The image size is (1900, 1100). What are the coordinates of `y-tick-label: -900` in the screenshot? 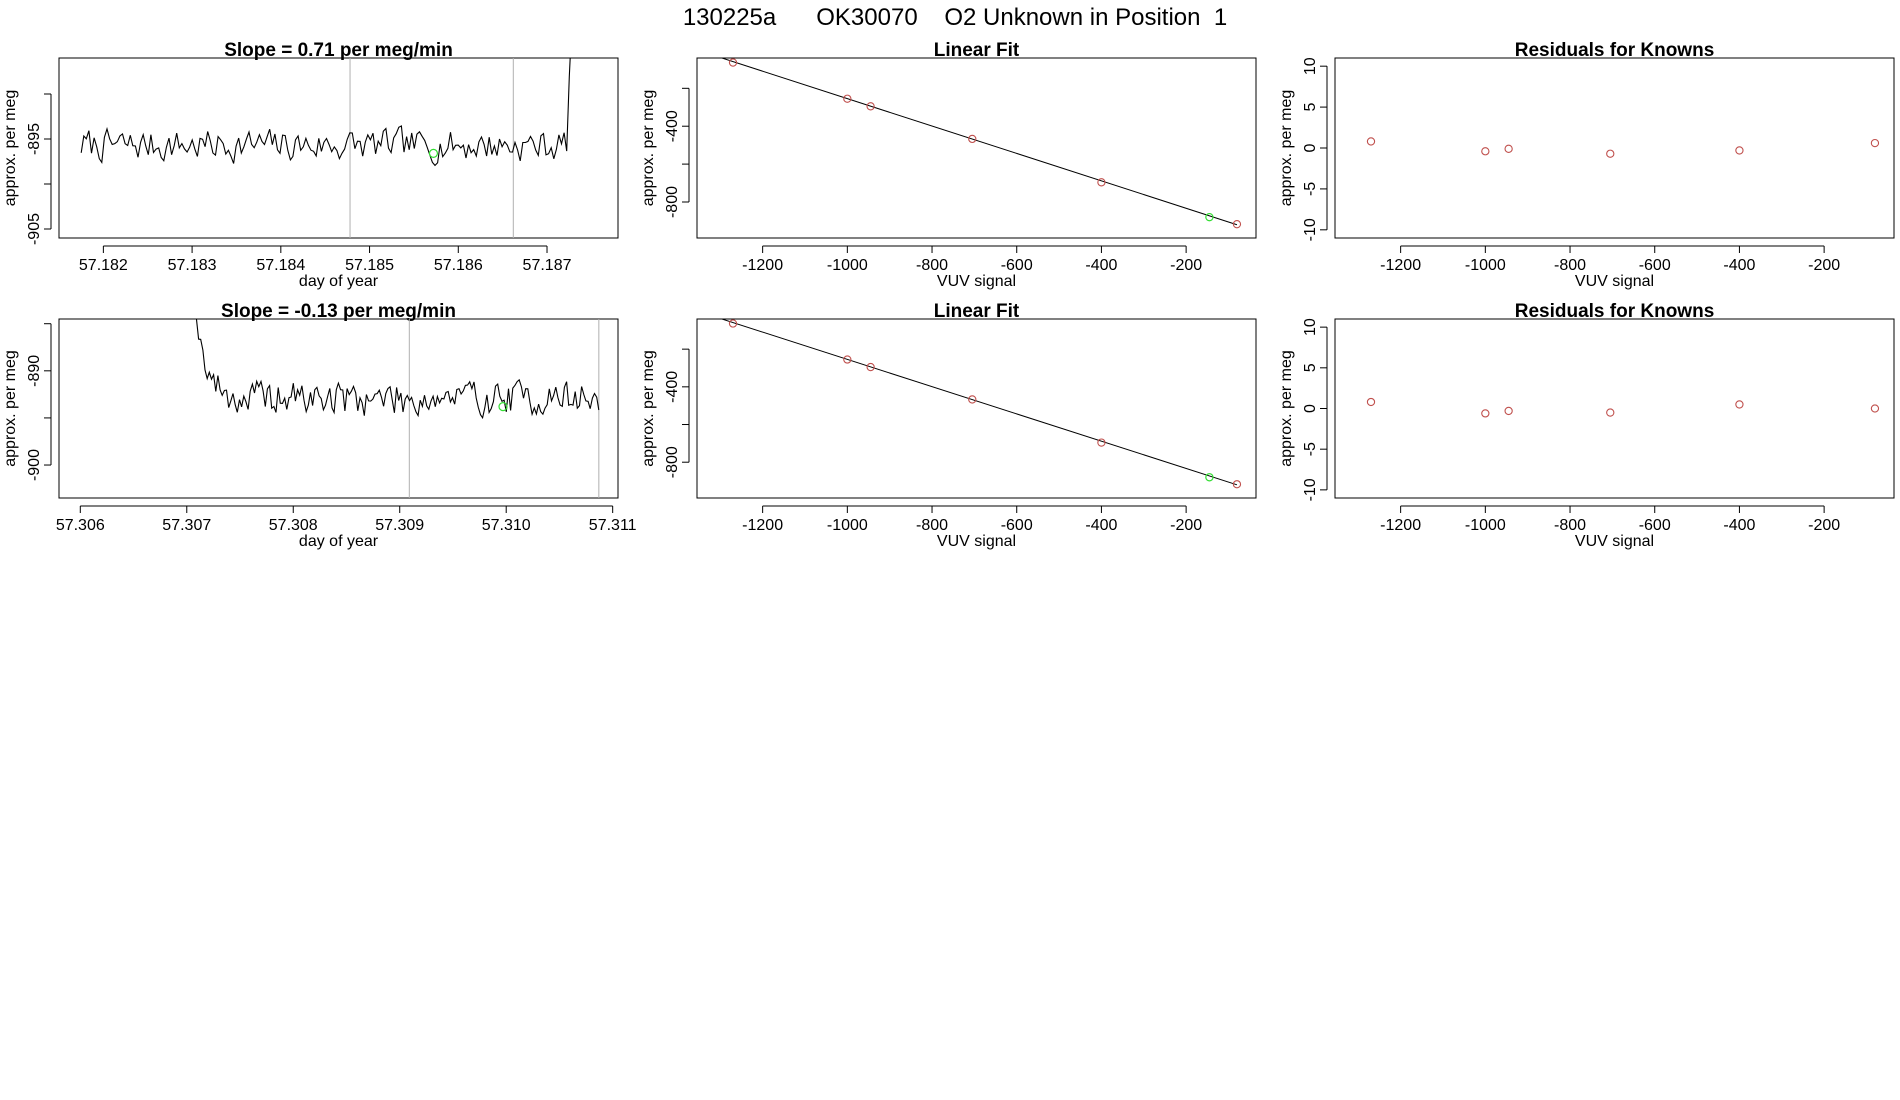 It's located at (34, 465).